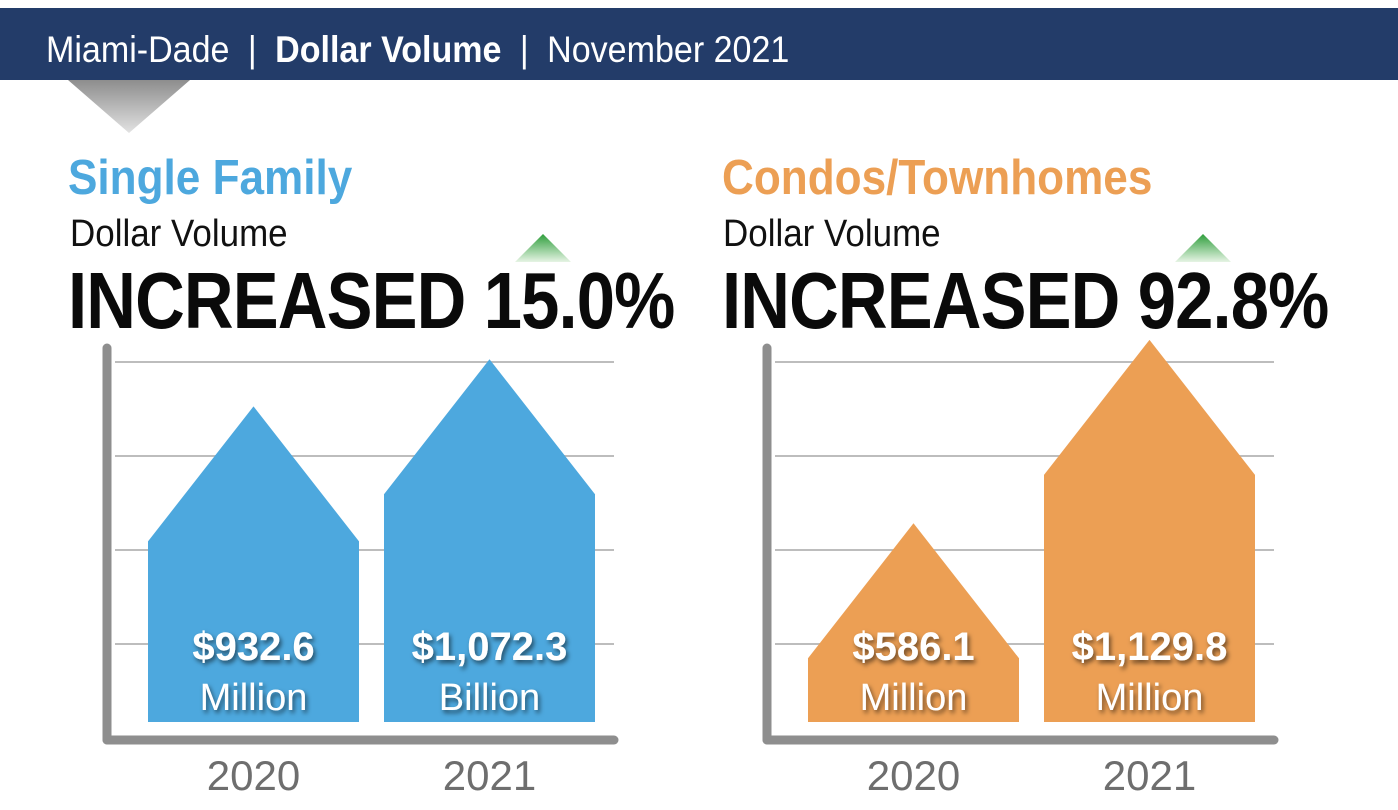 This screenshot has height=810, width=1398. What do you see at coordinates (1025, 300) in the screenshot?
I see `change-headline: INCREASED 92.8%` at bounding box center [1025, 300].